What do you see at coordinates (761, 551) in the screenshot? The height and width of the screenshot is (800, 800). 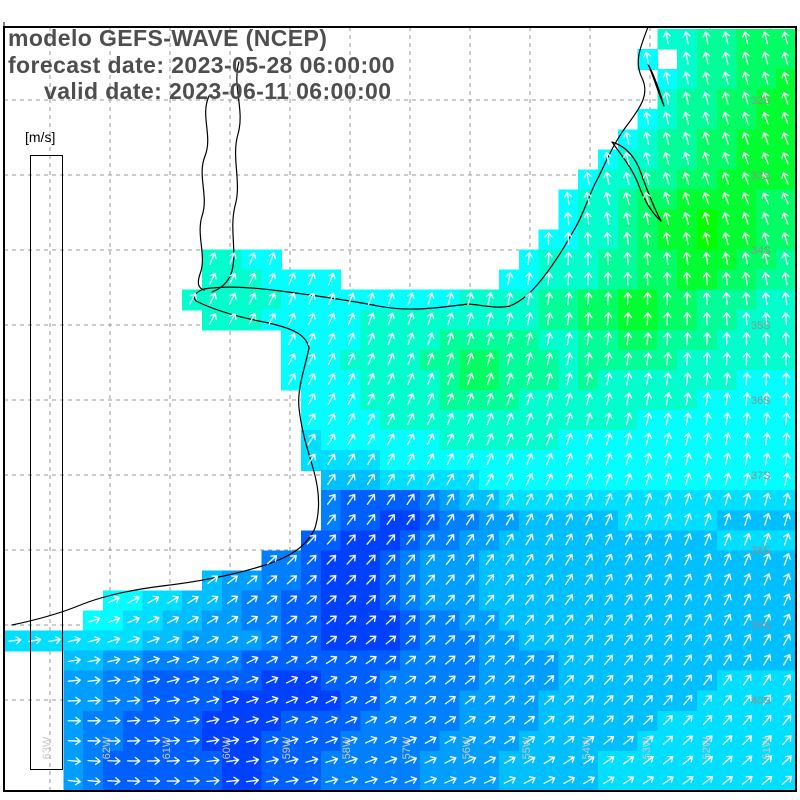 I see `lat-label: 38S` at bounding box center [761, 551].